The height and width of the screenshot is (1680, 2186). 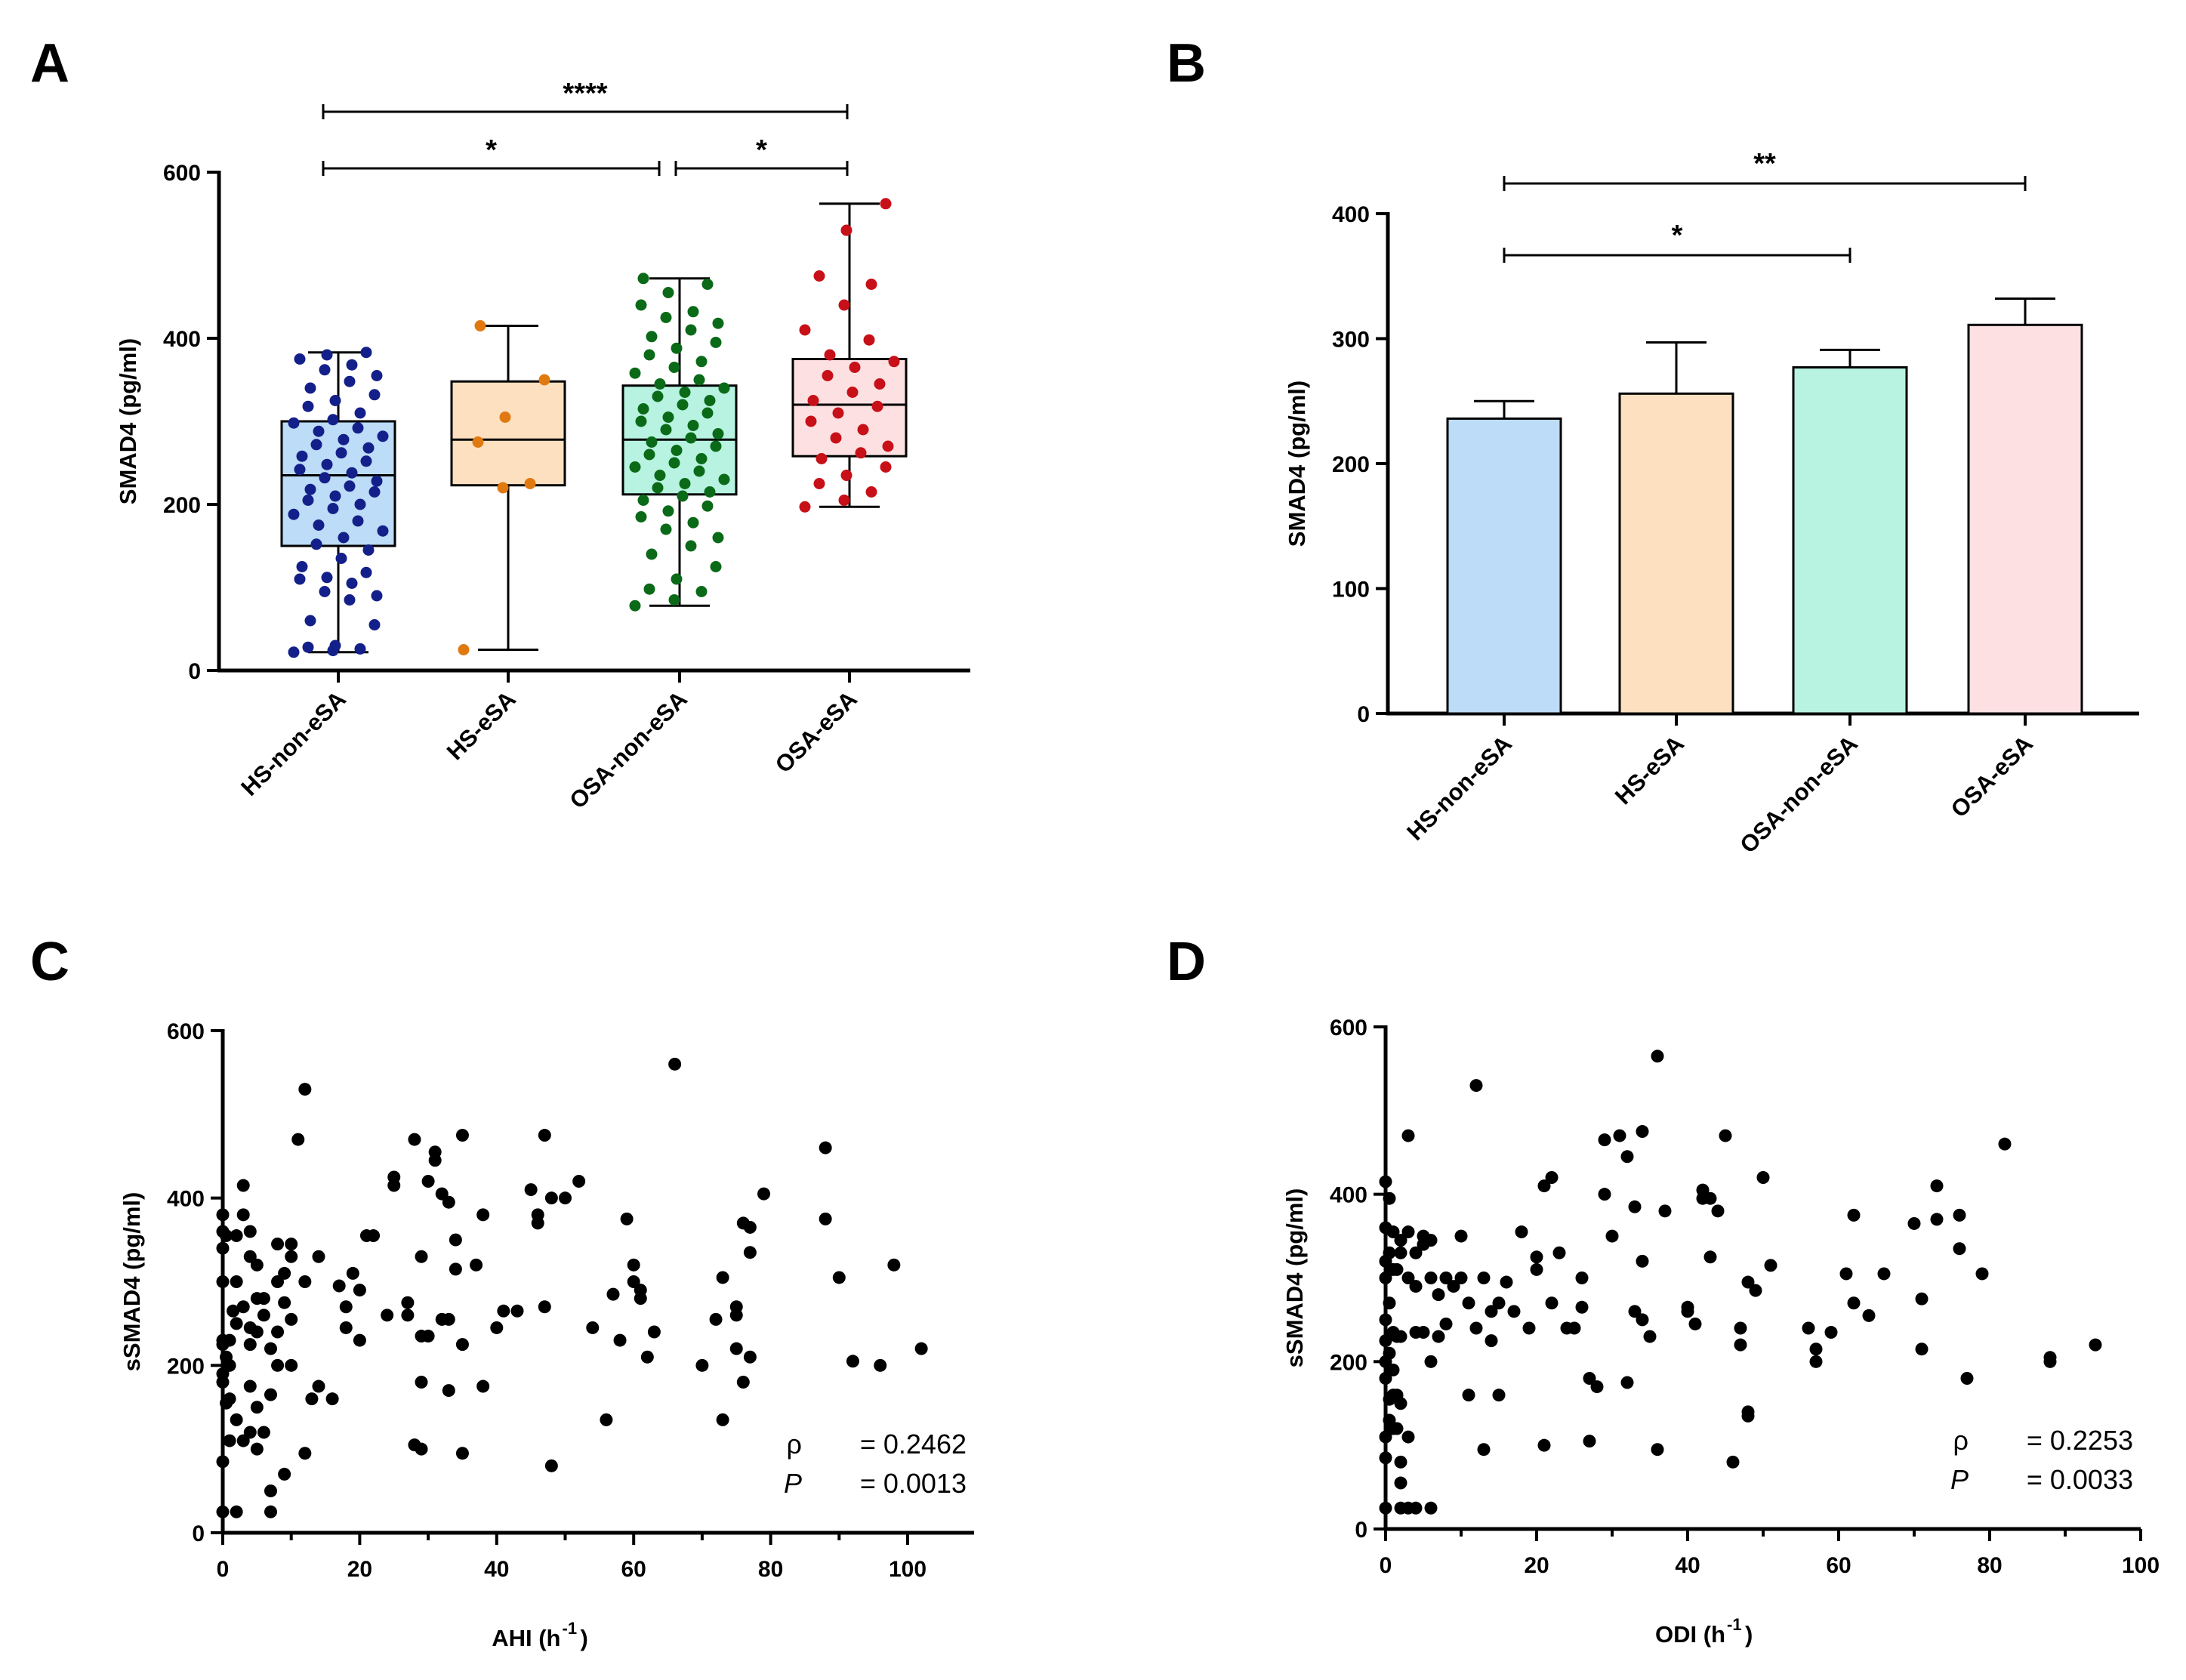 I want to click on panel-c-y-tick-label: 600, so click(x=186, y=1031).